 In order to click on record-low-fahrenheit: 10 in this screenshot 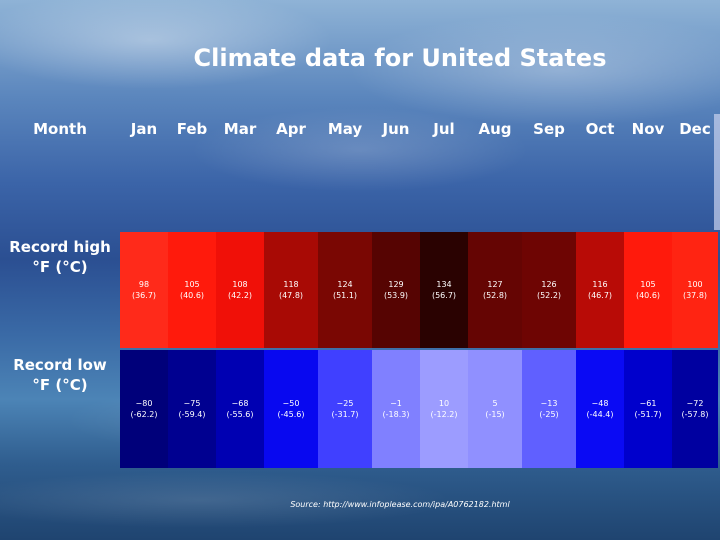, I will do `click(444, 403)`.